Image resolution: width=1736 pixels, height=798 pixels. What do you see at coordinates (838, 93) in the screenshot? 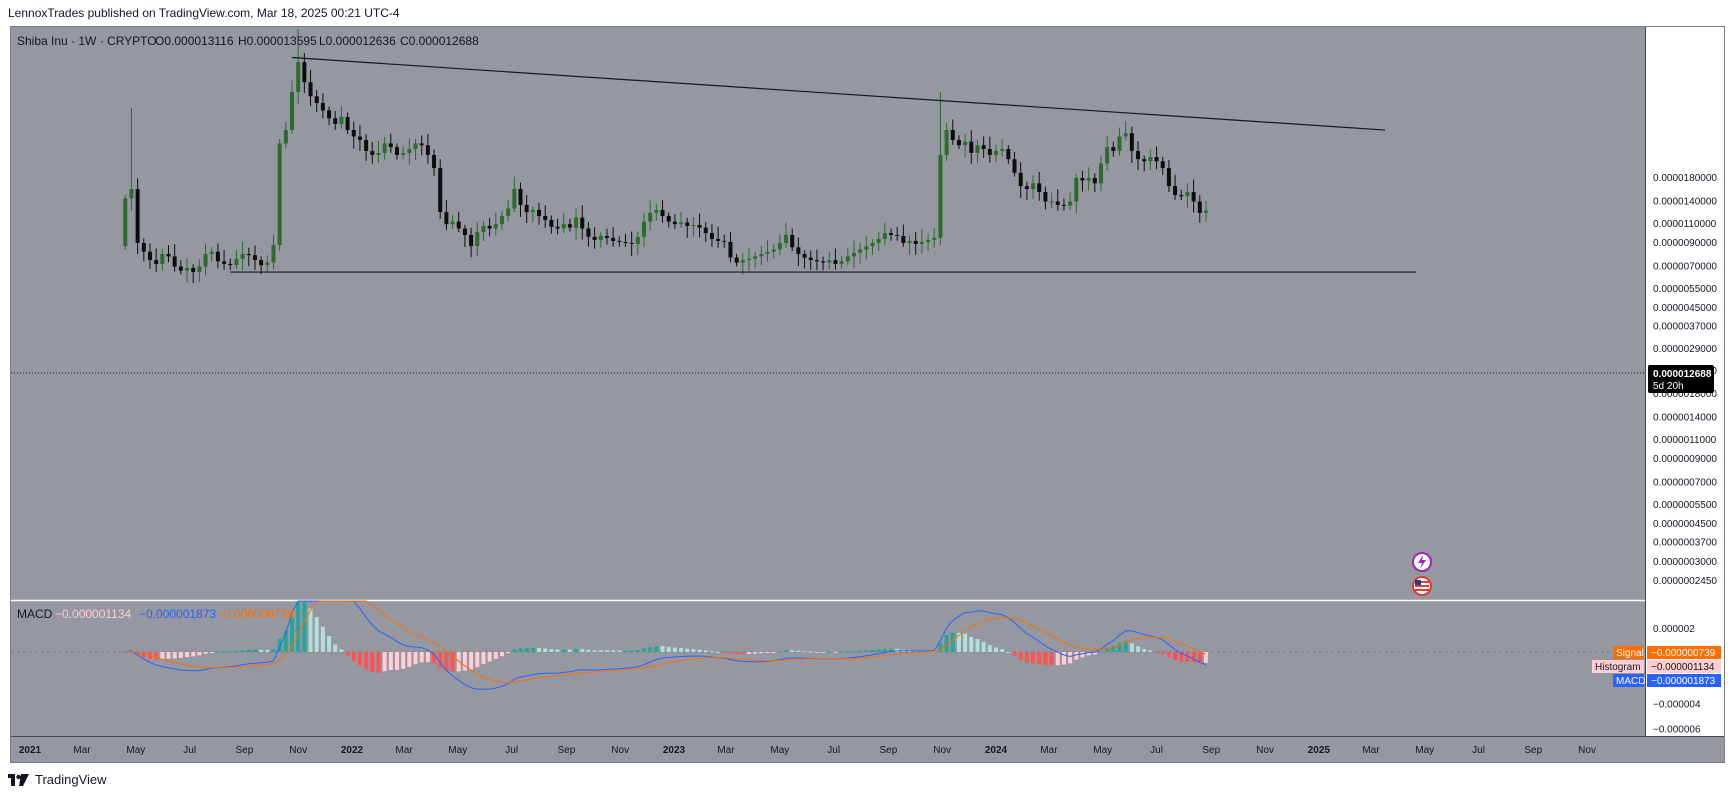
I see `trendline` at bounding box center [838, 93].